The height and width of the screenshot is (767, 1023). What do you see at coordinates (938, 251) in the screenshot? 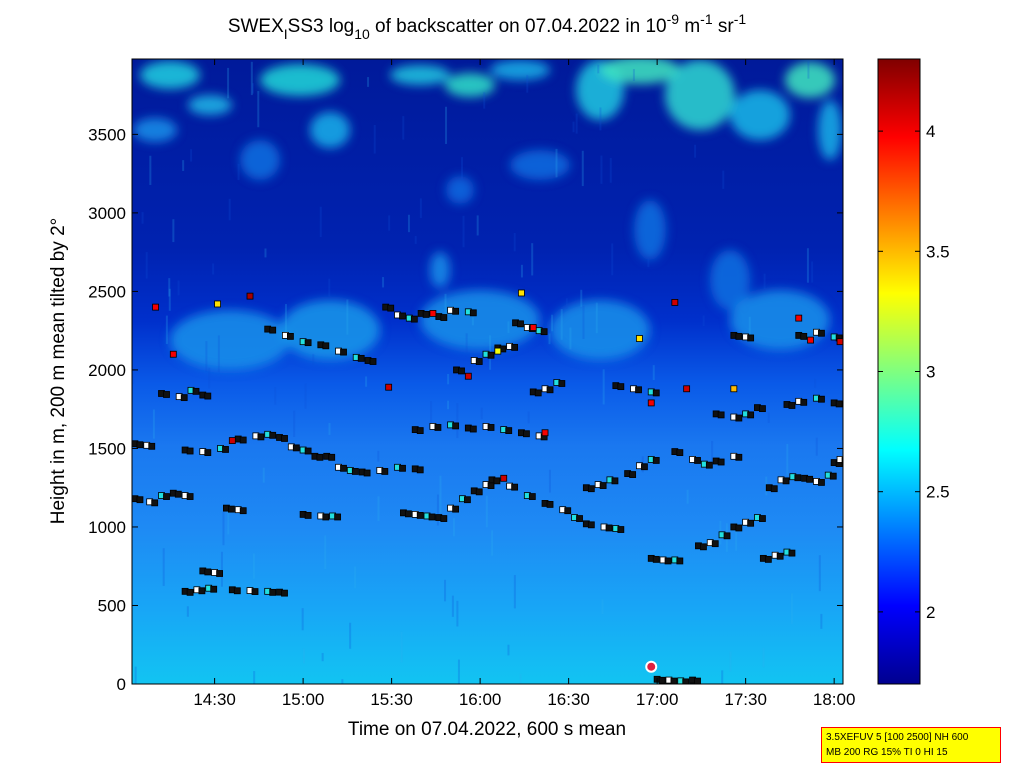
I see `colorbar-tick-label: 3.5` at bounding box center [938, 251].